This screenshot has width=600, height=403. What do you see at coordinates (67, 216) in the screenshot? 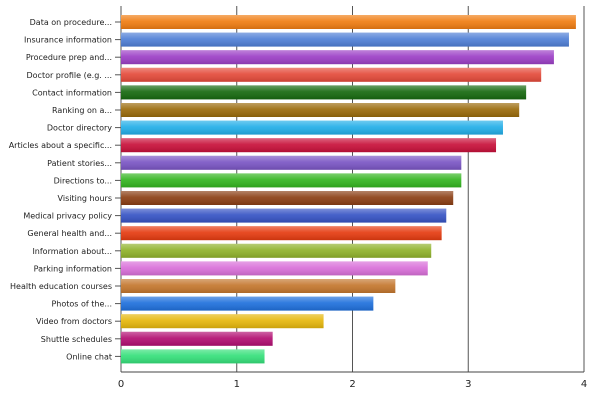
I see `category-label: Medical privacy policy` at bounding box center [67, 216].